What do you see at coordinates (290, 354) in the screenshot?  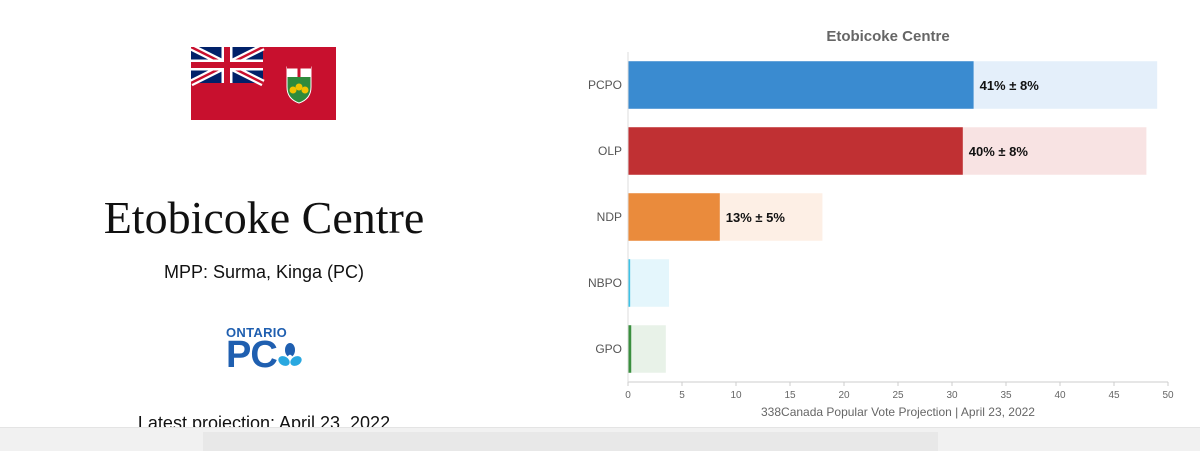 I see `trillium-icon` at bounding box center [290, 354].